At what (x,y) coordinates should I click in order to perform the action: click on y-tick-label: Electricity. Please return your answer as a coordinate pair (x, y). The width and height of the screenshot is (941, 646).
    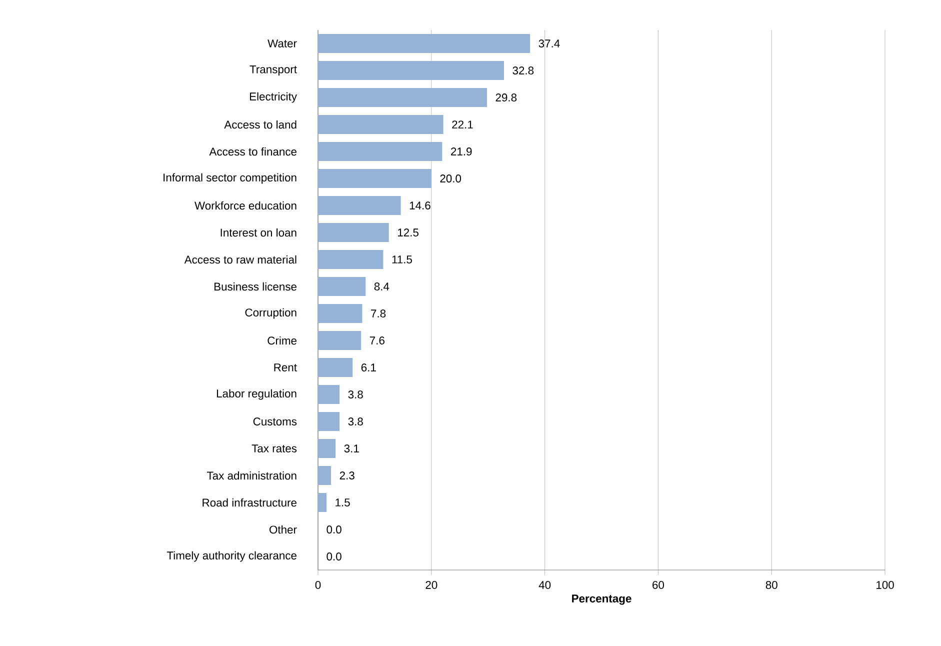
    Looking at the image, I should click on (273, 97).